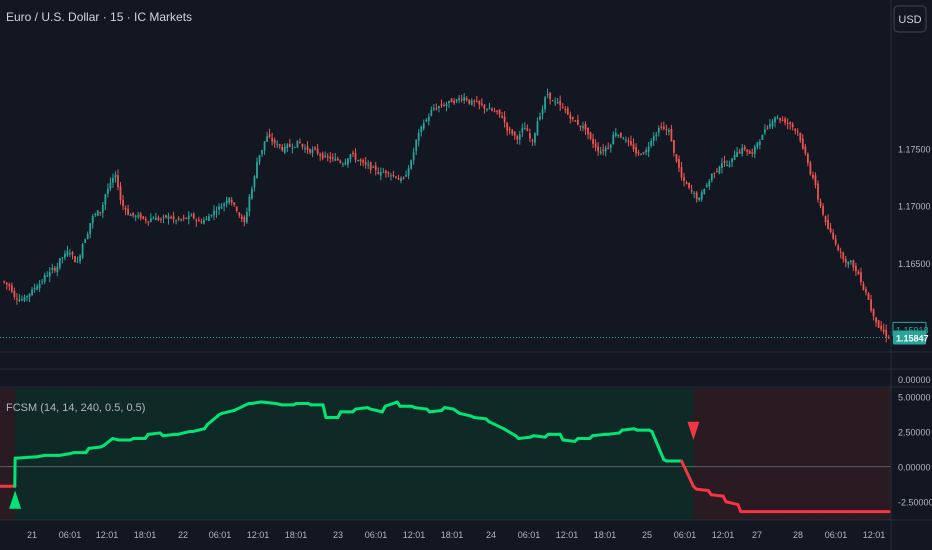 Image resolution: width=932 pixels, height=550 pixels. Describe the element at coordinates (99, 17) in the screenshot. I see `symbol-title: Euro / U.S. Dollar · 15 · IC Markets` at that location.